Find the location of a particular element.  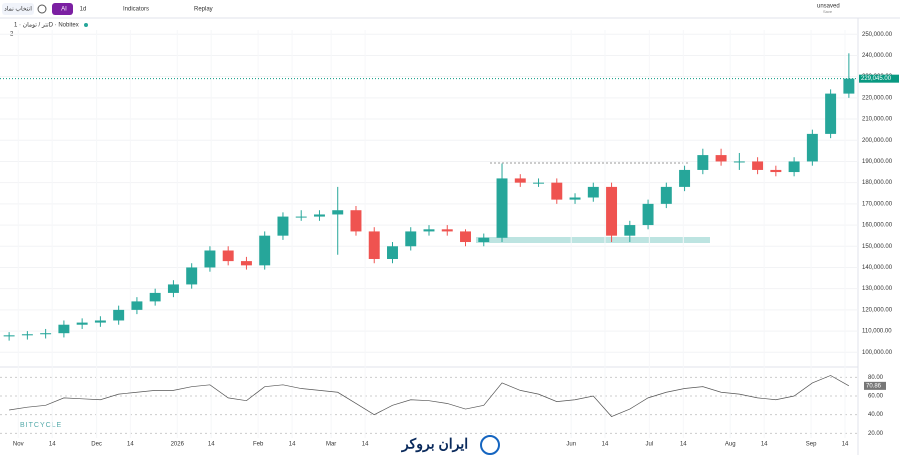

ai-text: AI is located at coordinates (64, 10).